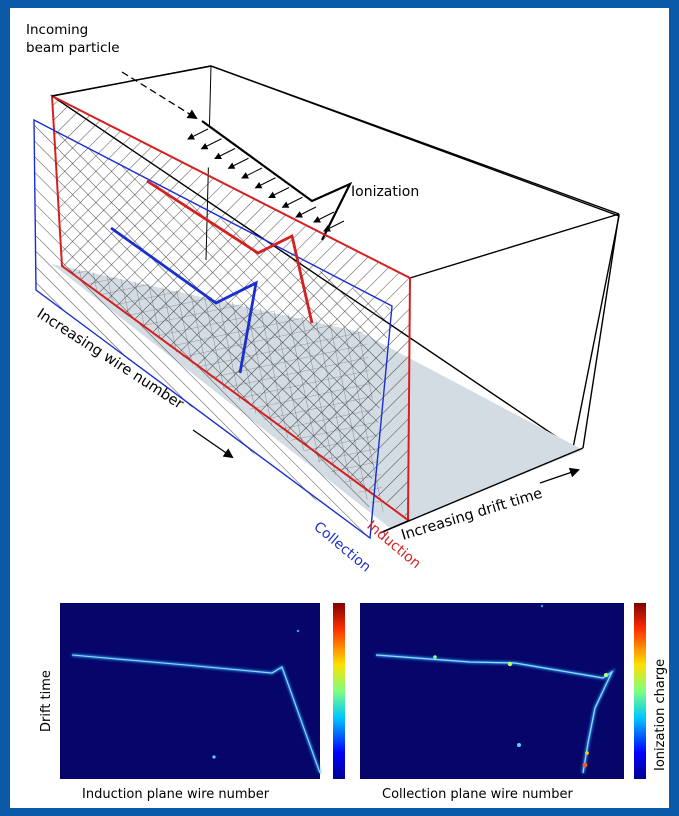 The height and width of the screenshot is (816, 679). What do you see at coordinates (184, 300) in the screenshot?
I see `collection-track-projection` at bounding box center [184, 300].